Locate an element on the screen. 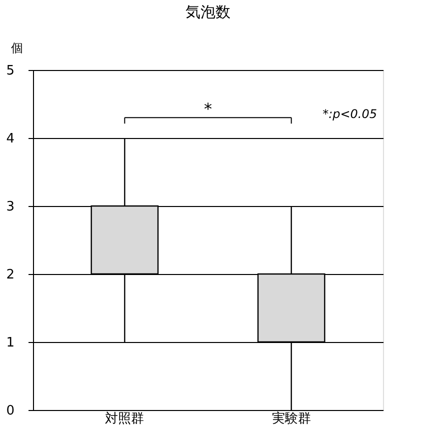 This screenshot has height=444, width=421. y-tick-label: 1 is located at coordinates (10, 343).